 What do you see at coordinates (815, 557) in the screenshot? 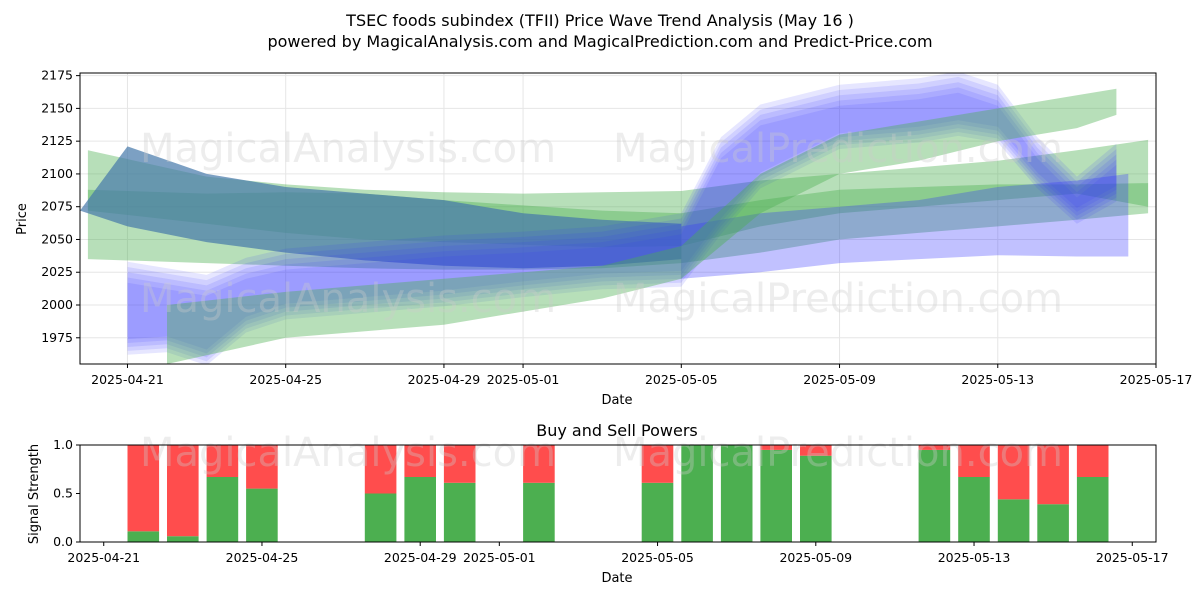
I see `signal-x-tick-label: 2025-05-09` at bounding box center [815, 557].